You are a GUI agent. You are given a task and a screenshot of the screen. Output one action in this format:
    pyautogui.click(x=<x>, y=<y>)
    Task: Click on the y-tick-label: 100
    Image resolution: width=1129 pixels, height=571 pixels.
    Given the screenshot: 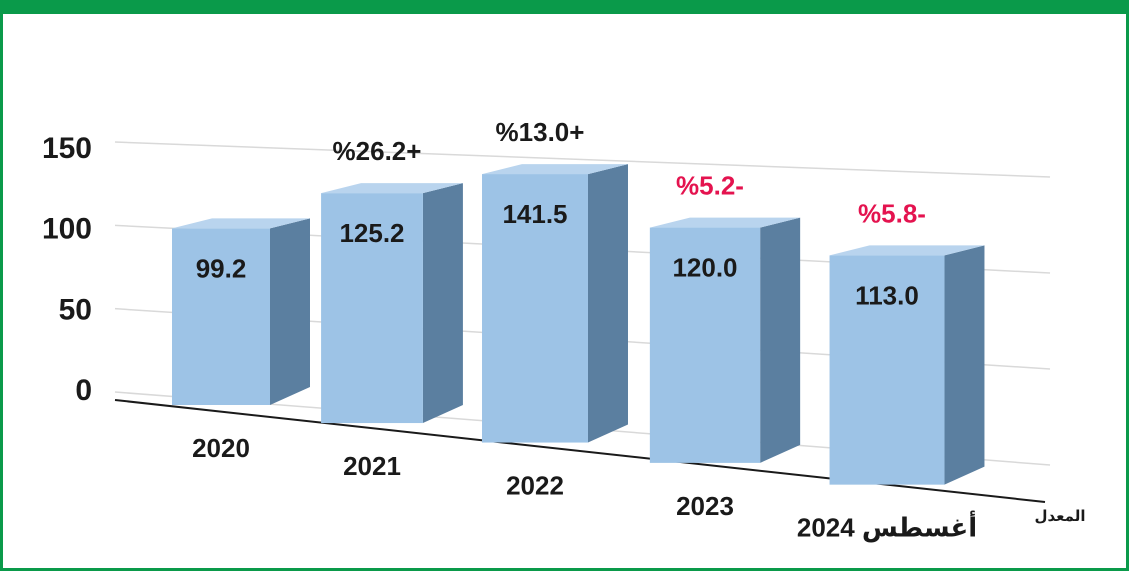 What is the action you would take?
    pyautogui.click(x=67, y=229)
    